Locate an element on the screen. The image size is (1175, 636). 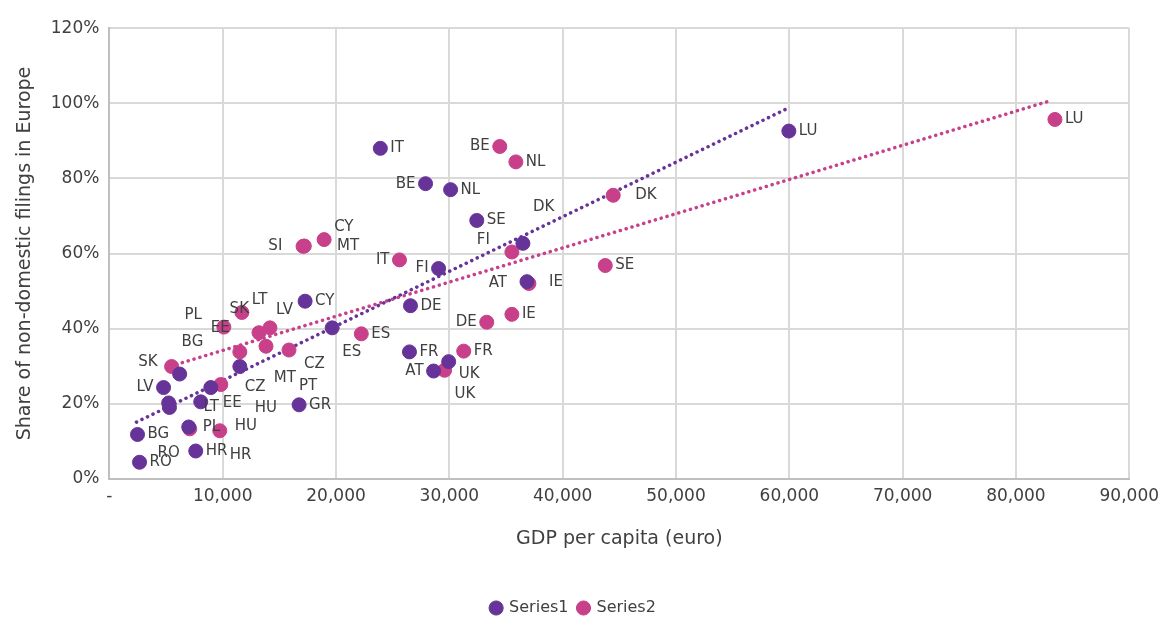
legend-label: Series1 is located at coordinates (539, 607).